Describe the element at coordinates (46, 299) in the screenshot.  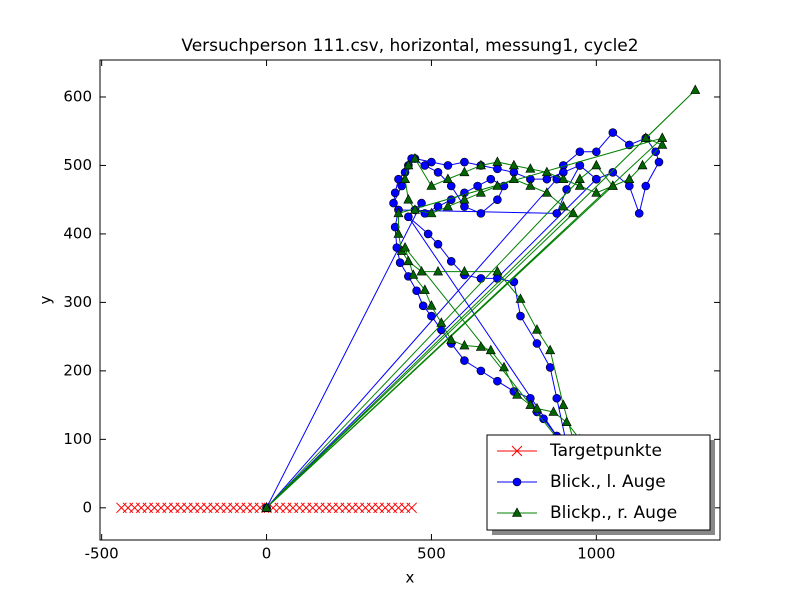
I see `y-axis-label: y` at that location.